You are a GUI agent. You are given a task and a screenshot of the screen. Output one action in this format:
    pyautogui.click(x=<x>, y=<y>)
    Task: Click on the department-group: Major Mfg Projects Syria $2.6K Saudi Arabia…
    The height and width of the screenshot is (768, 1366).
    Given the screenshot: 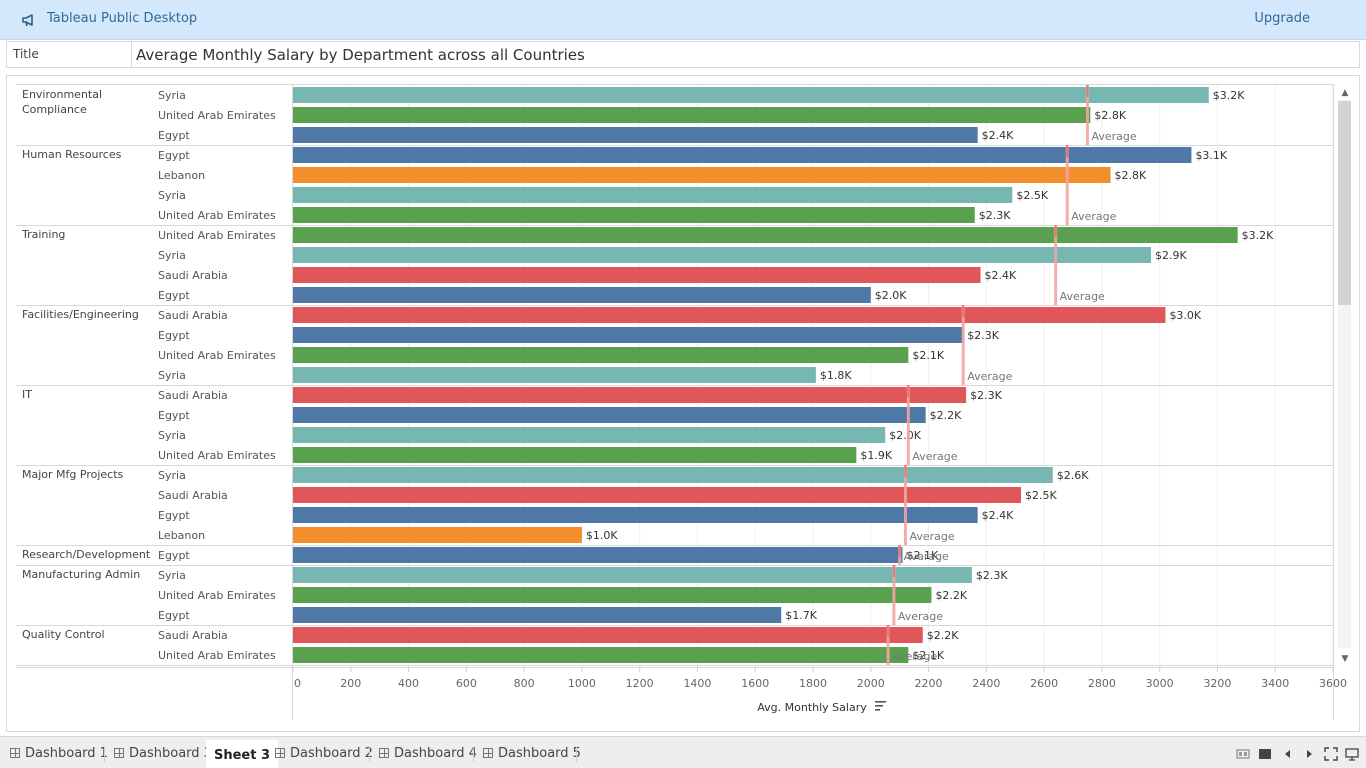 What is the action you would take?
    pyautogui.click(x=674, y=505)
    